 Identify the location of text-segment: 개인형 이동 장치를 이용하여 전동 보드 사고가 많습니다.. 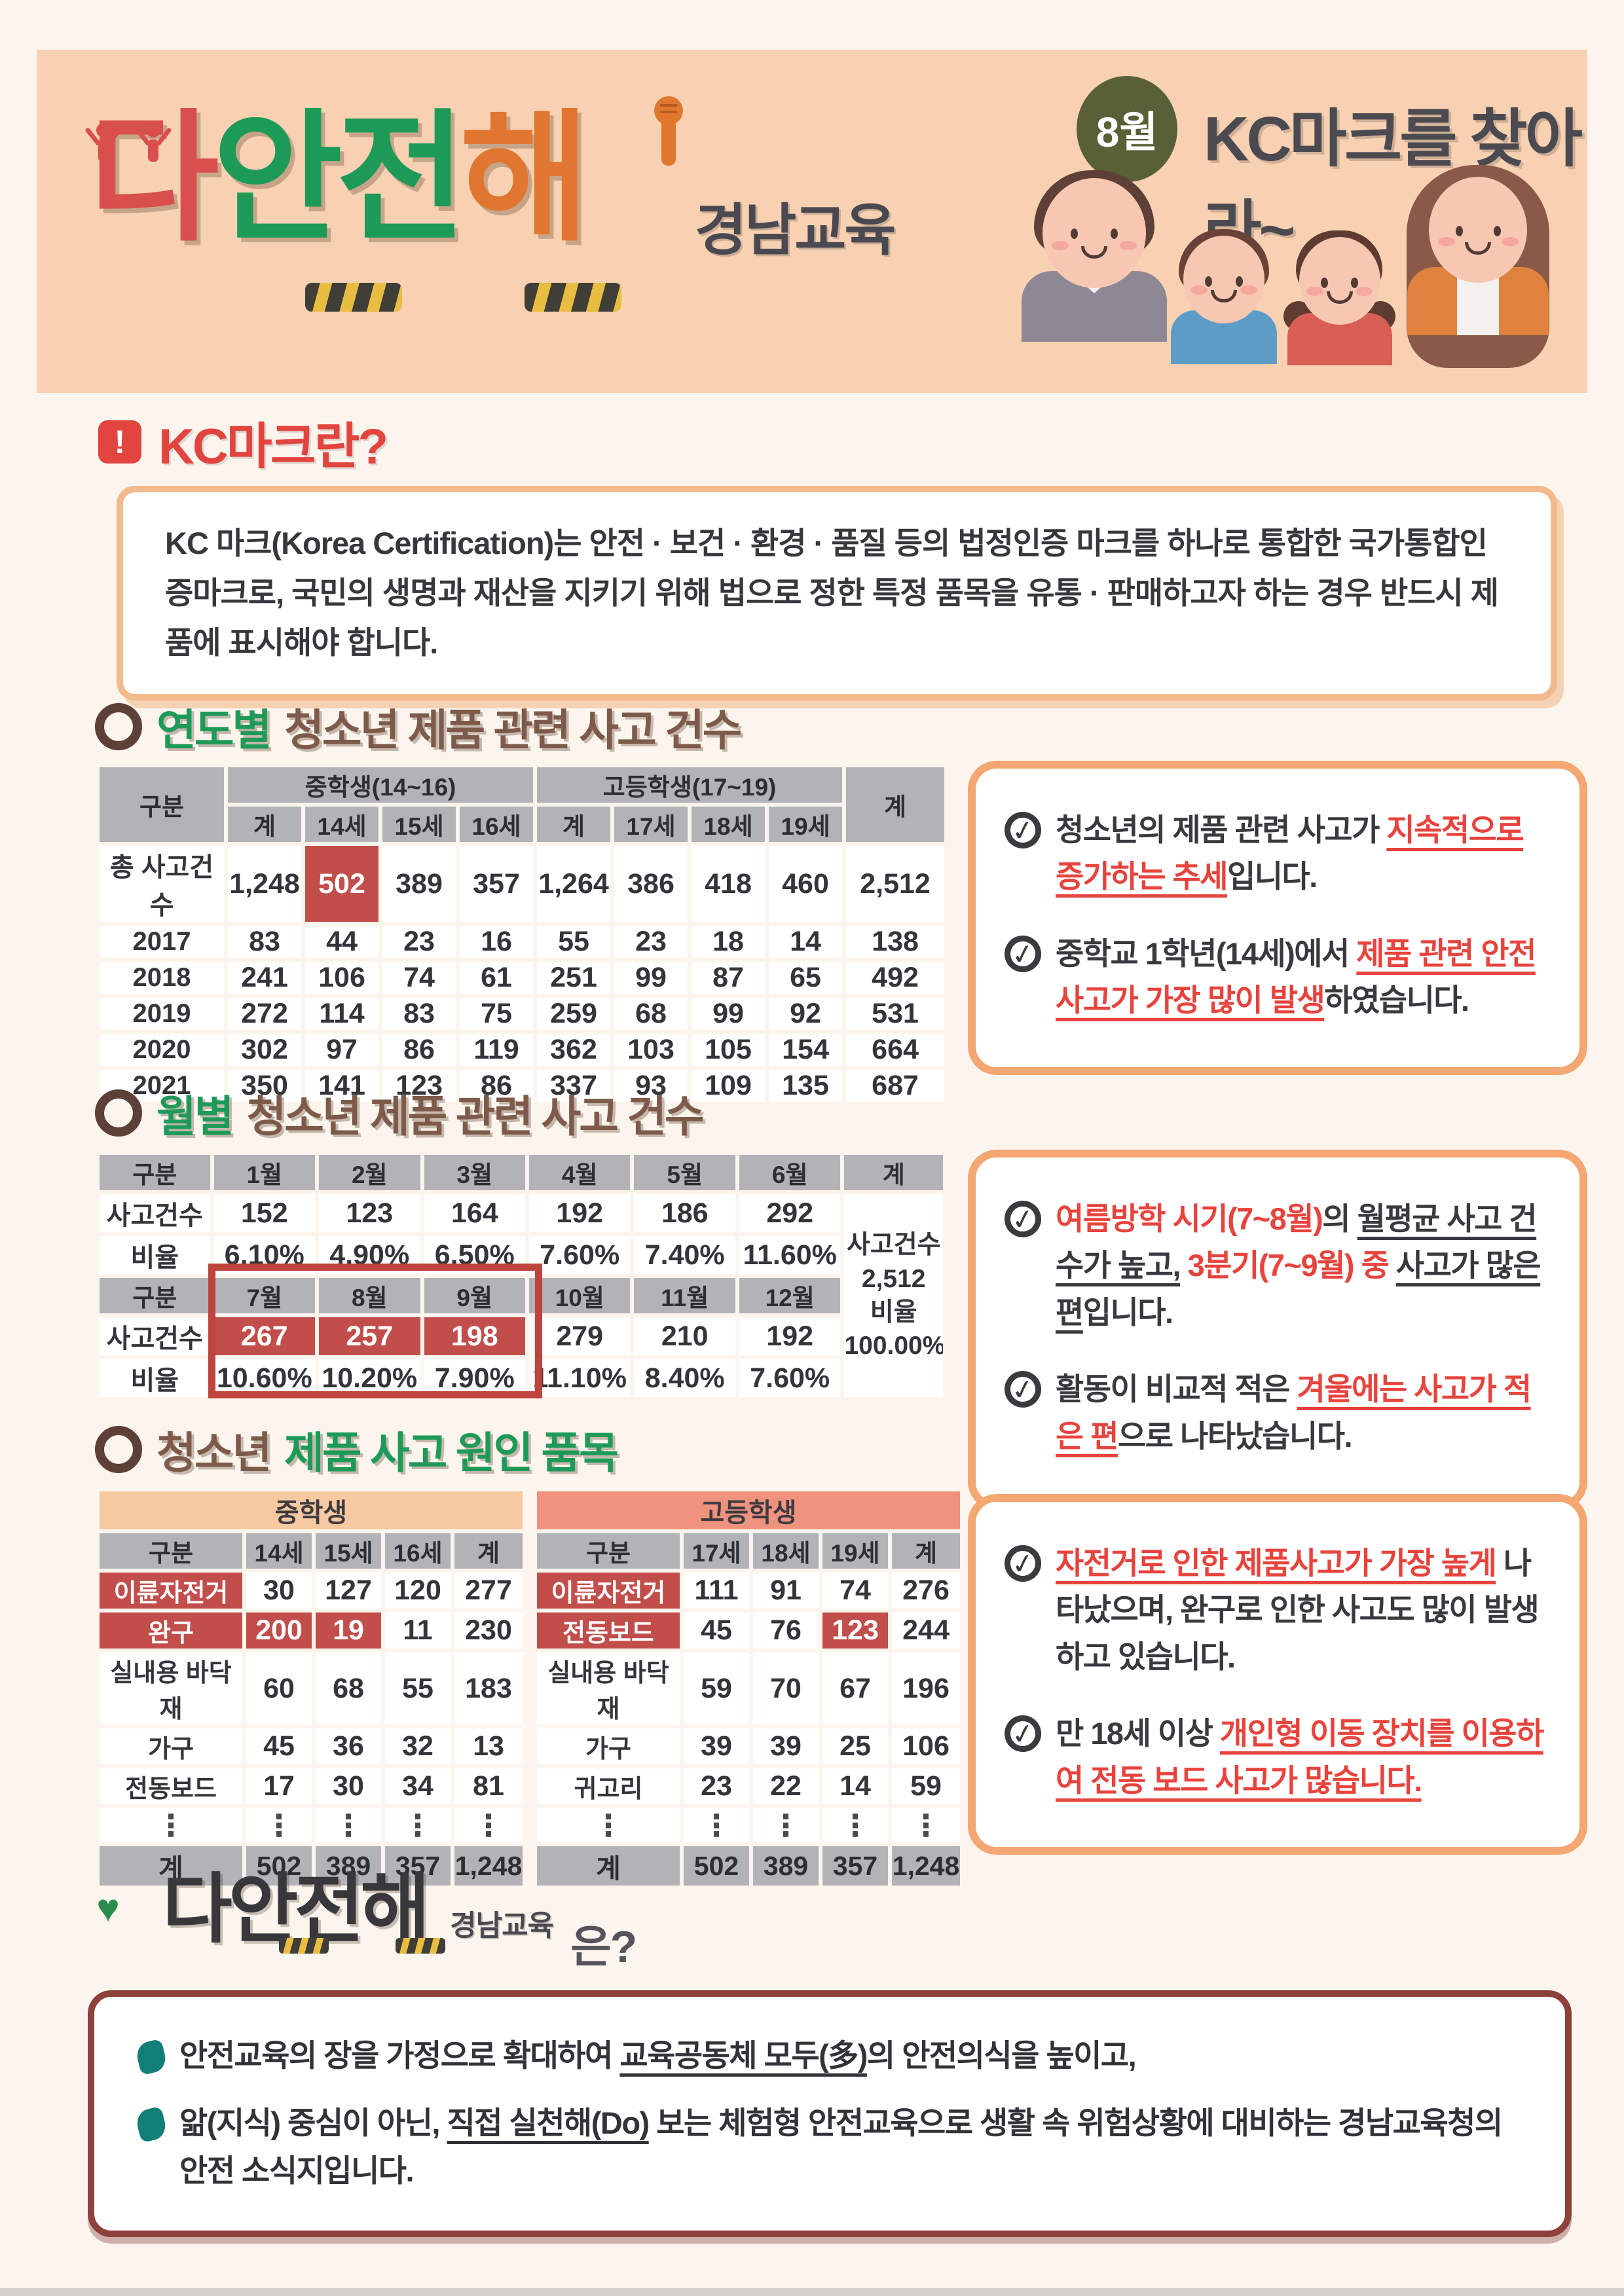
(1300, 1757).